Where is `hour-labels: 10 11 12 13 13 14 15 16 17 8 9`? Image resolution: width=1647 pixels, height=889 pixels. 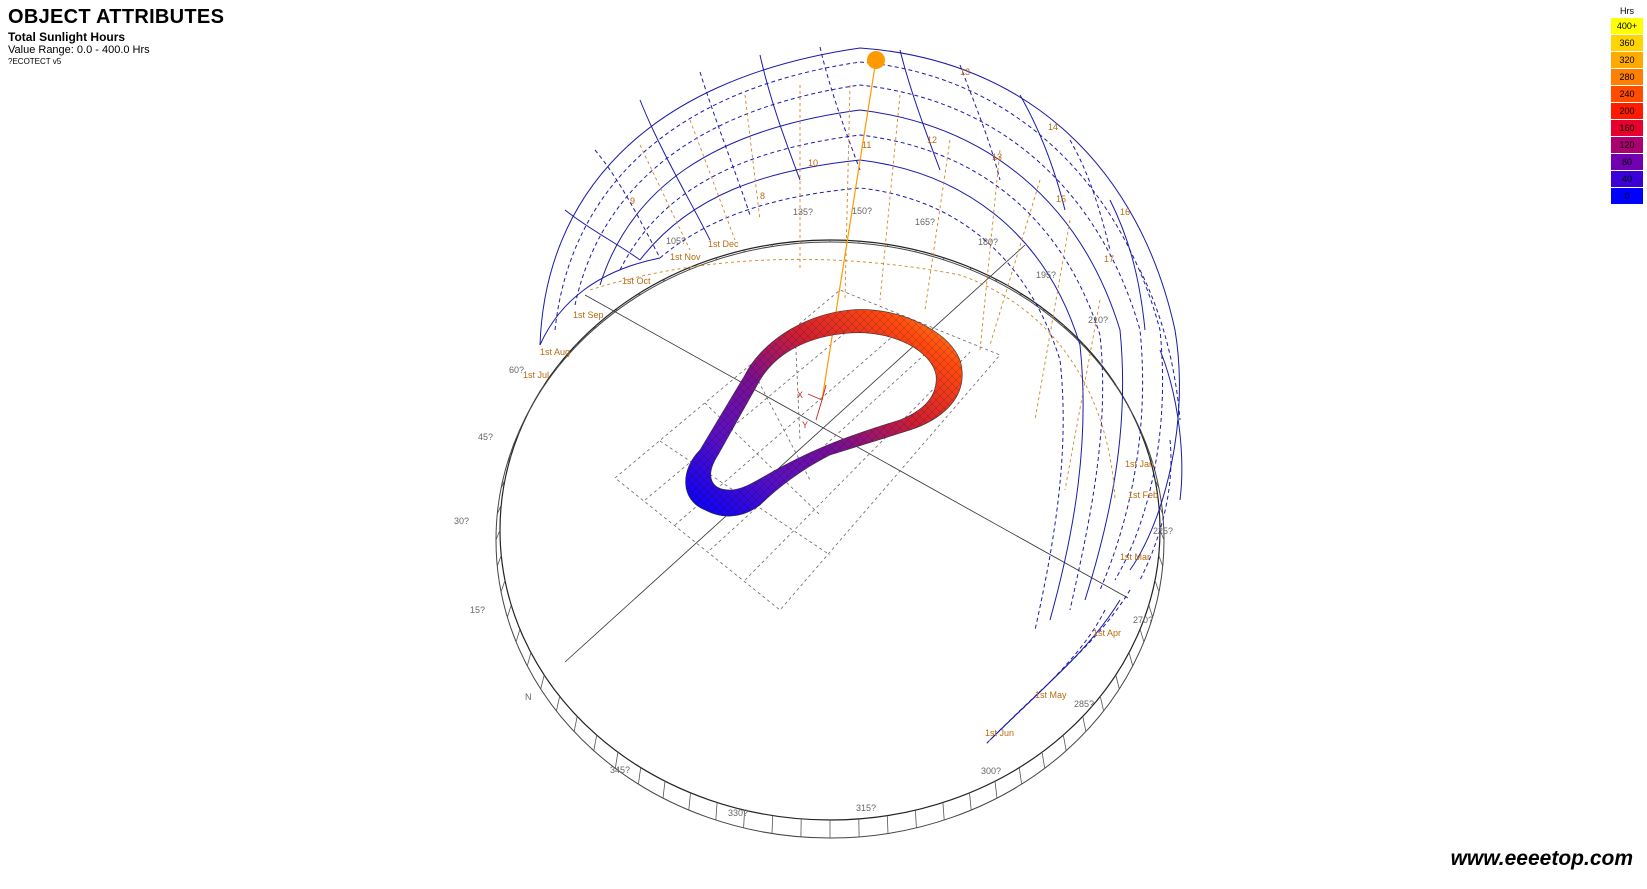 hour-labels: 10 11 12 13 13 14 15 16 17 8 9 is located at coordinates (880, 165).